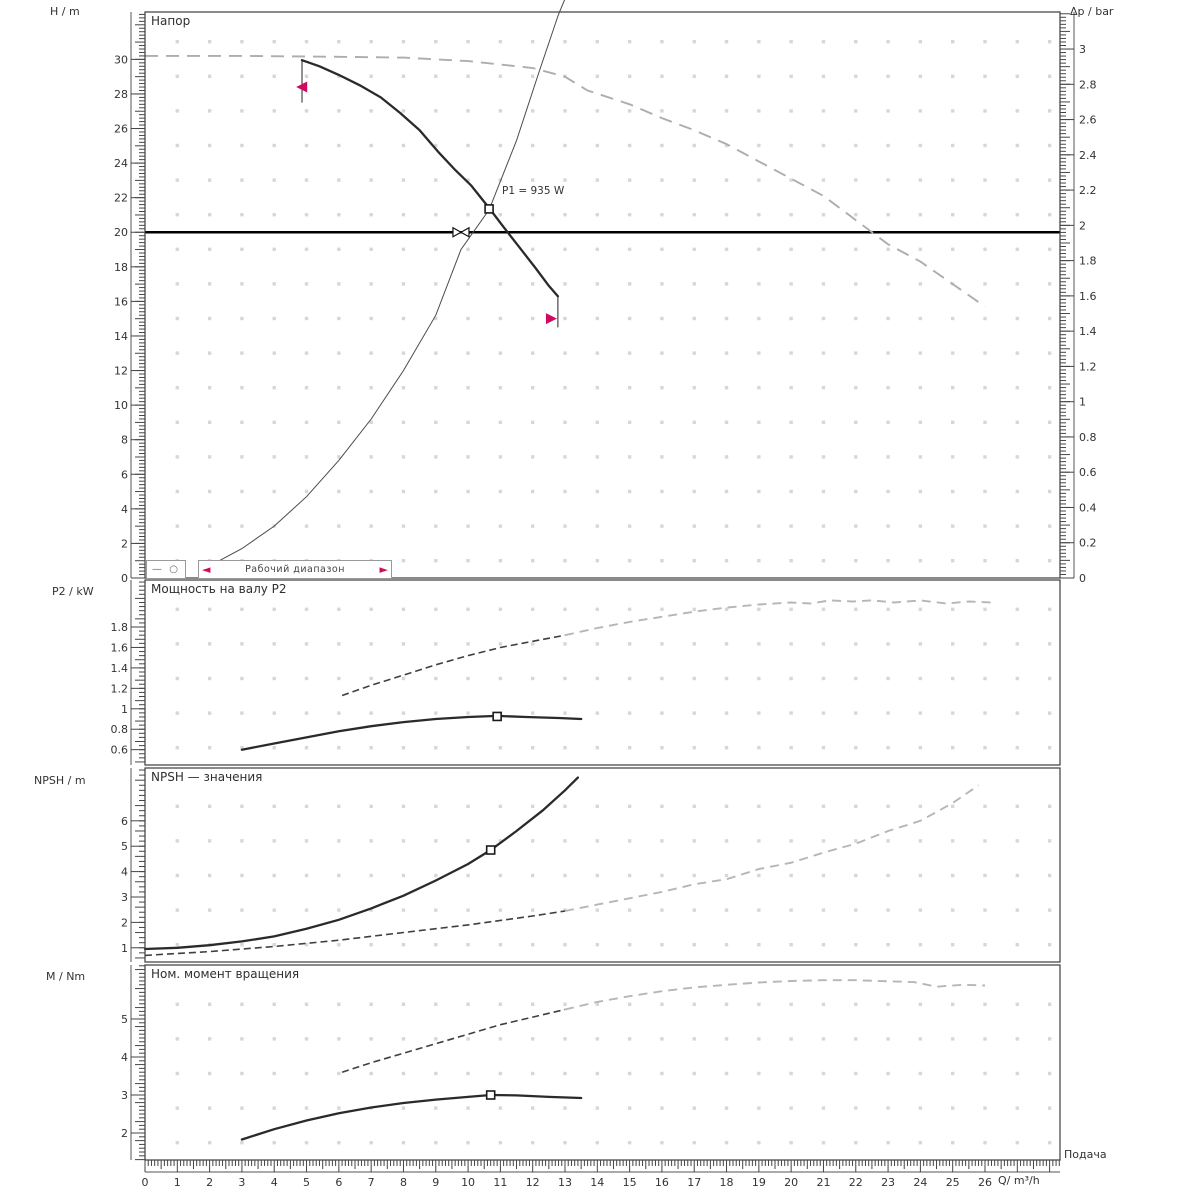 This screenshot has width=1200, height=1200. Describe the element at coordinates (985, 1182) in the screenshot. I see `x-tick-label: 26` at that location.